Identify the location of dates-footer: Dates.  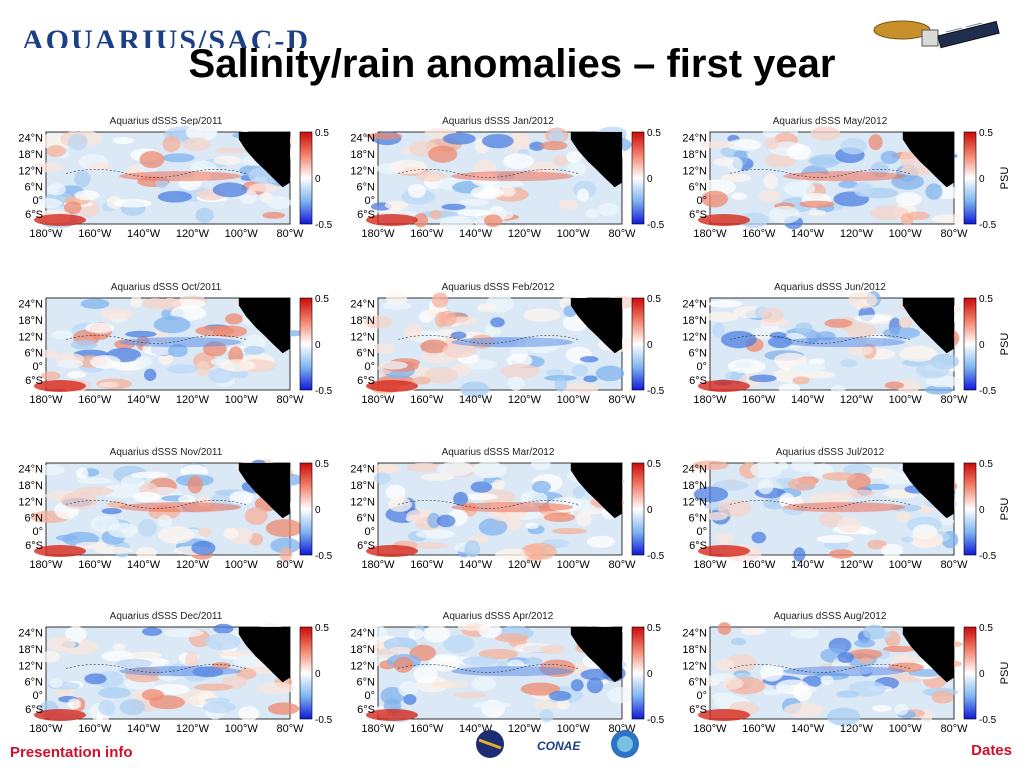
(991, 750).